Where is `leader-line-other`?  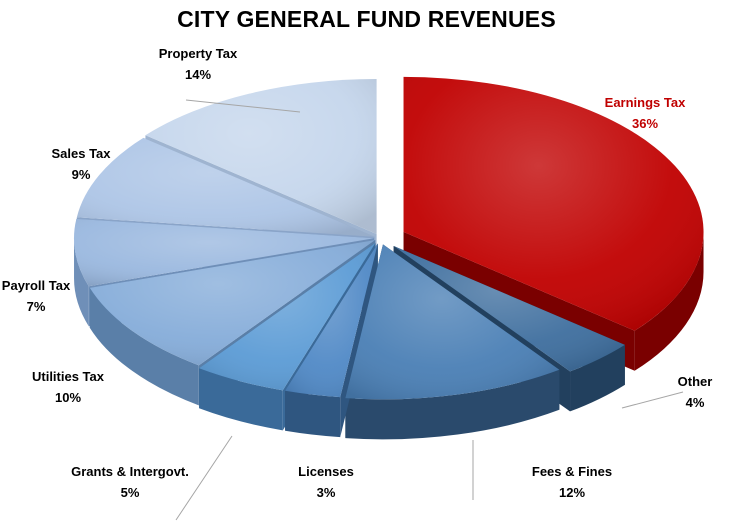
leader-line-other is located at coordinates (652, 400).